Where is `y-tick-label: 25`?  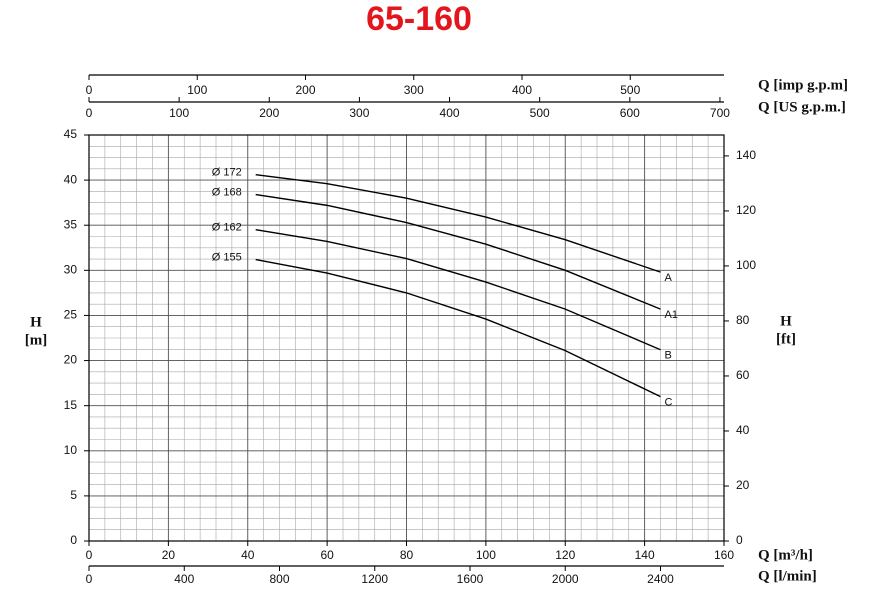 y-tick-label: 25 is located at coordinates (71, 315).